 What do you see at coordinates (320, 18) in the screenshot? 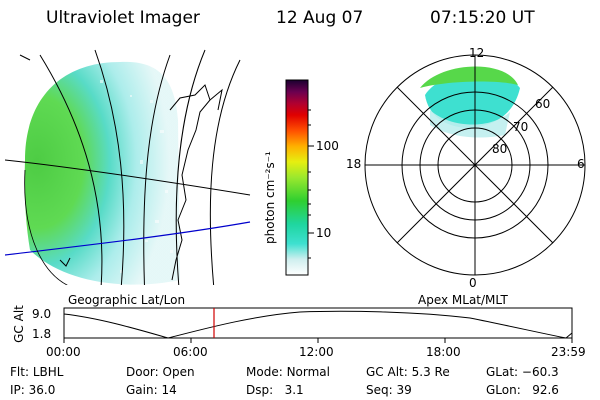
I see `date-label: 12 Aug 07` at bounding box center [320, 18].